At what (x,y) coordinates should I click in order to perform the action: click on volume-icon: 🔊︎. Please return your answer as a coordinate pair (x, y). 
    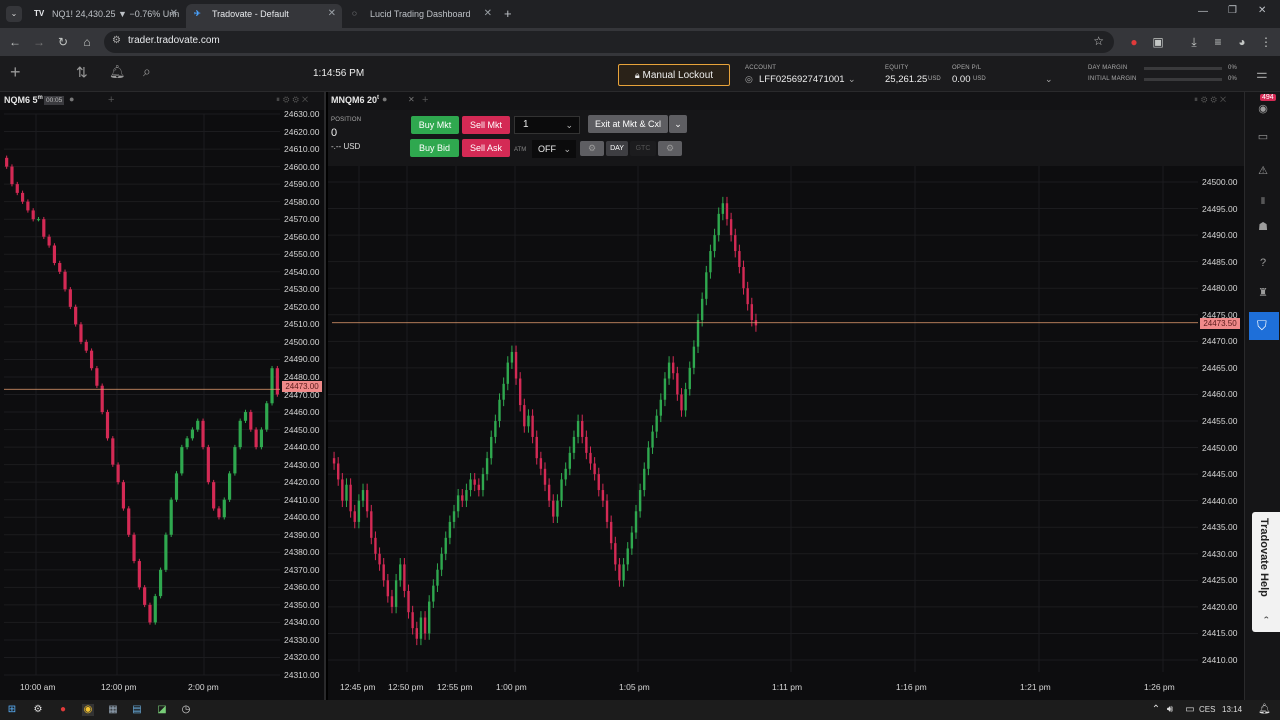
    Looking at the image, I should click on (1170, 709).